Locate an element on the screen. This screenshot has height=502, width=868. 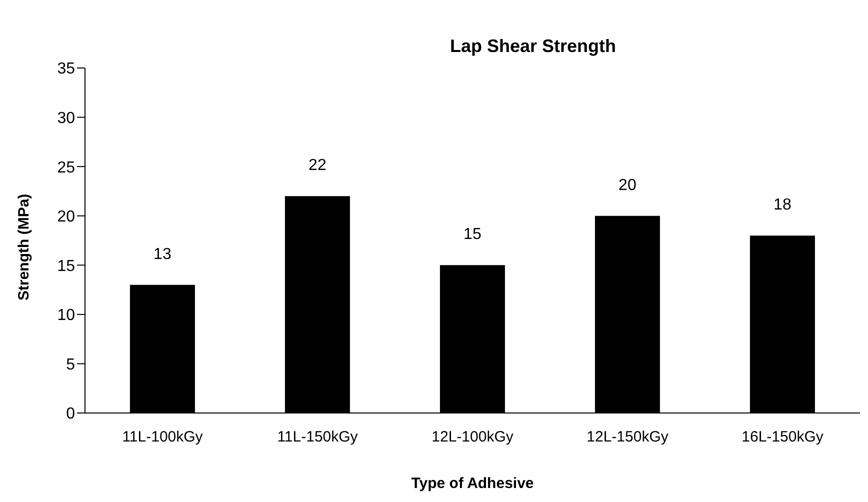
y-tick-label: 35 is located at coordinates (66, 69).